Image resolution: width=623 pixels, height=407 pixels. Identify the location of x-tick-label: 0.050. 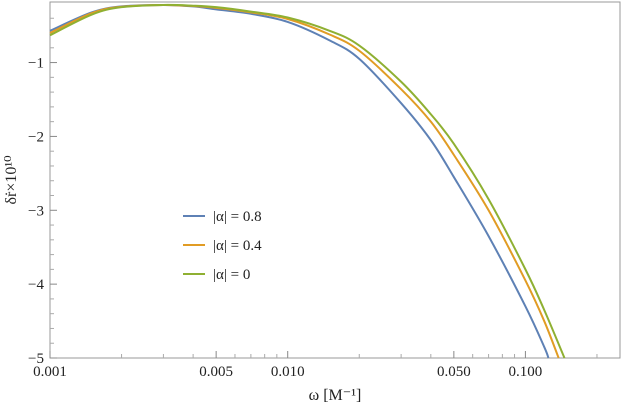
(454, 372).